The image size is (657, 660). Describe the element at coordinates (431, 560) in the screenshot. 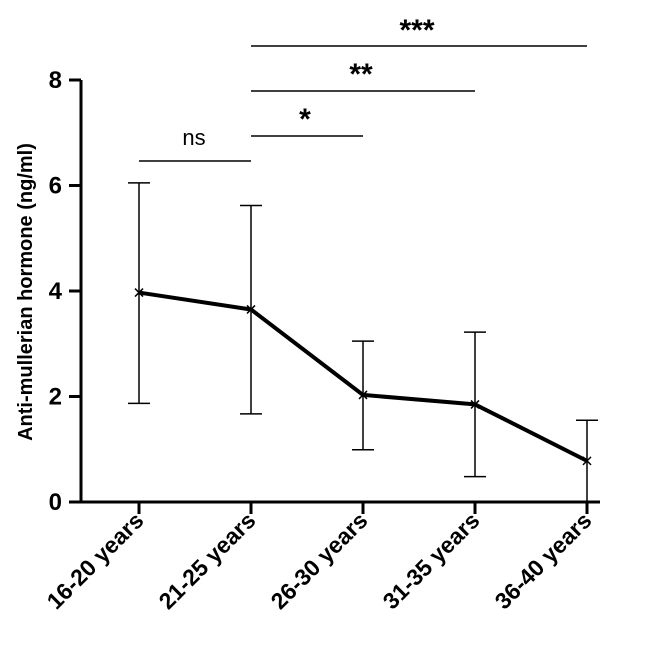

I see `x-tick-label: 31-35 years` at that location.